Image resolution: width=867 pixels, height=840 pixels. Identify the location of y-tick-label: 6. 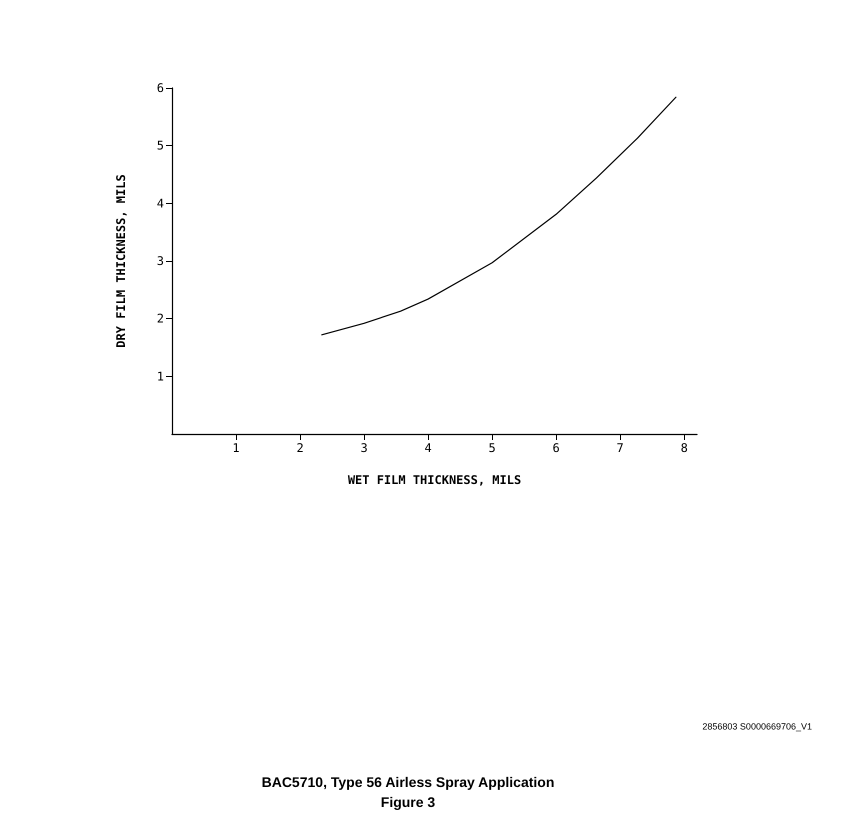
(160, 88).